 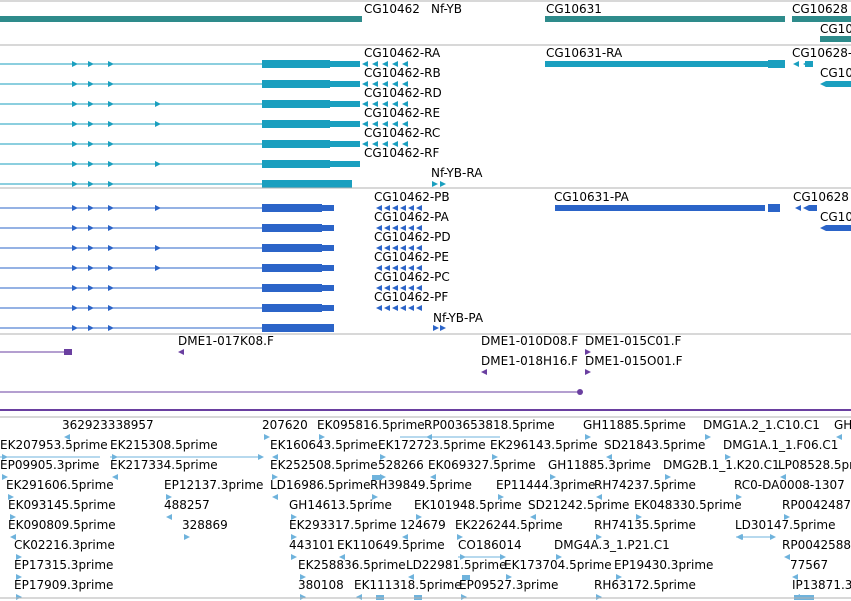 What do you see at coordinates (402, 73) in the screenshot?
I see `feature-label: CG10462-RB` at bounding box center [402, 73].